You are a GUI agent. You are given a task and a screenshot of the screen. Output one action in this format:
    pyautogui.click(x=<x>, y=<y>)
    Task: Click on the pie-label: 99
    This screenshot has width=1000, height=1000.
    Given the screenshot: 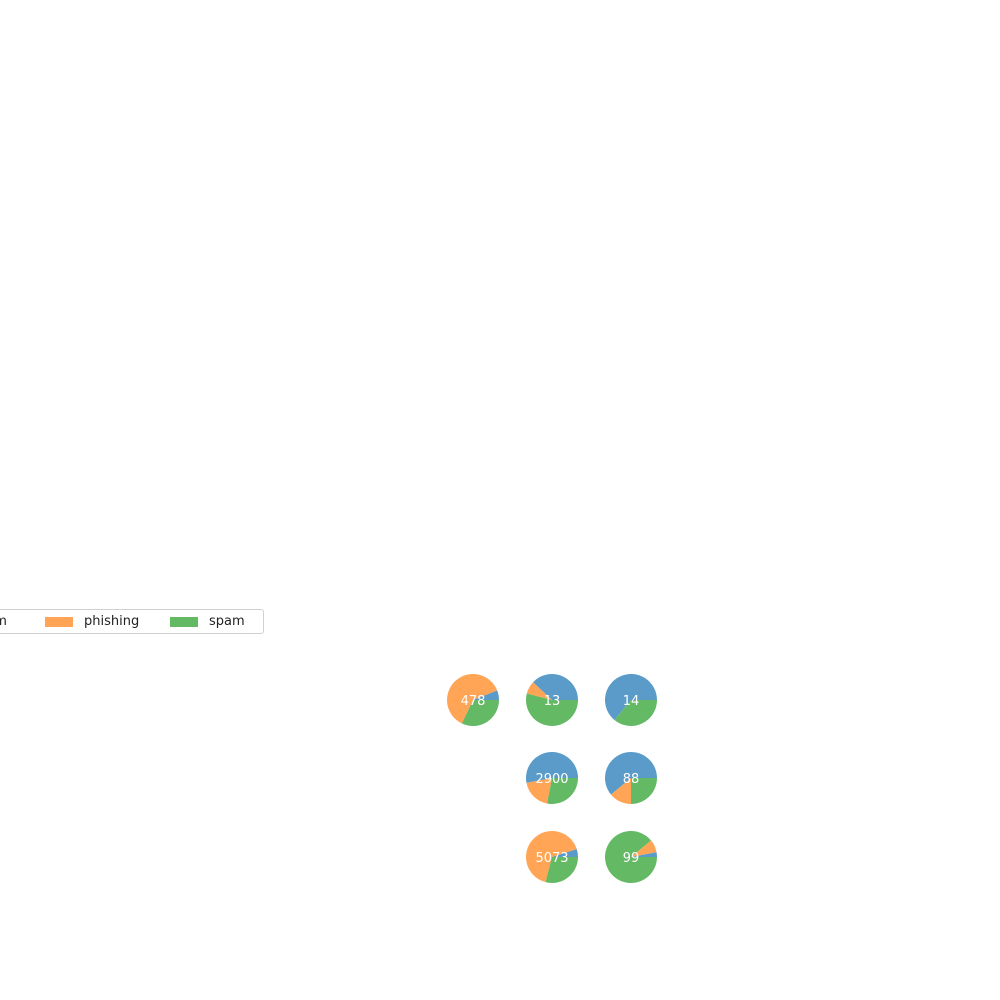 What is the action you would take?
    pyautogui.click(x=631, y=858)
    